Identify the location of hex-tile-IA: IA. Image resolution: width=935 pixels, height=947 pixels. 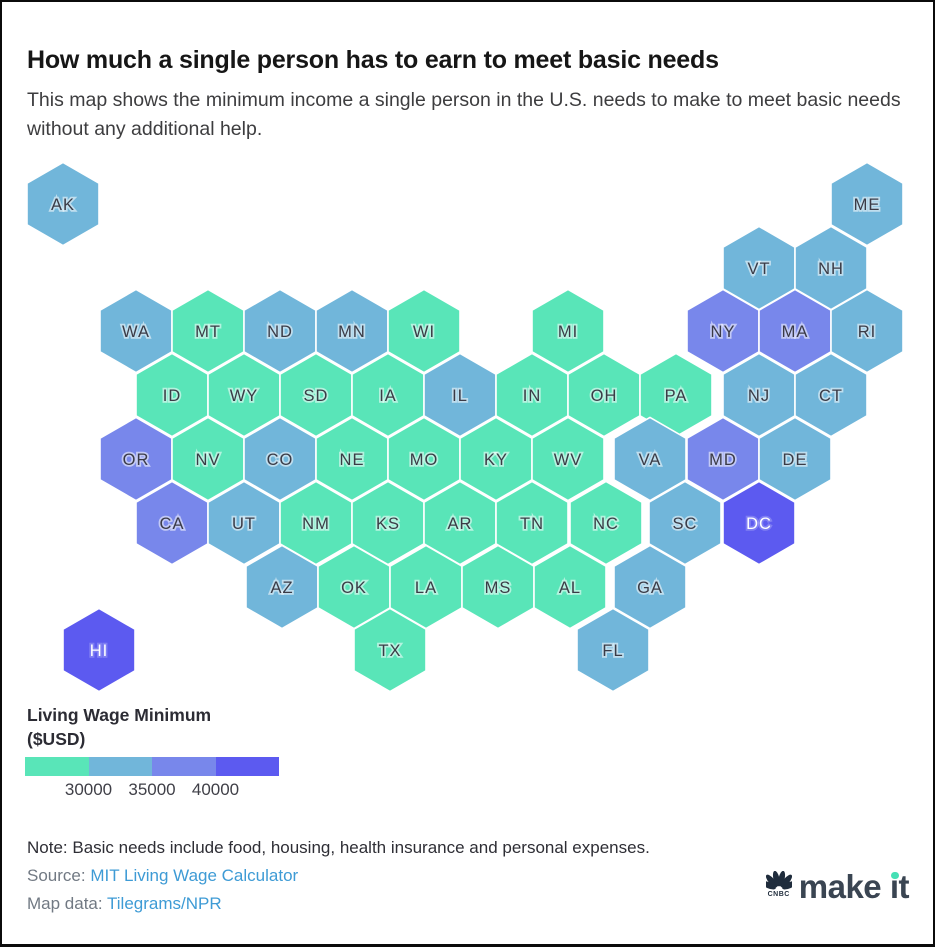
(388, 395).